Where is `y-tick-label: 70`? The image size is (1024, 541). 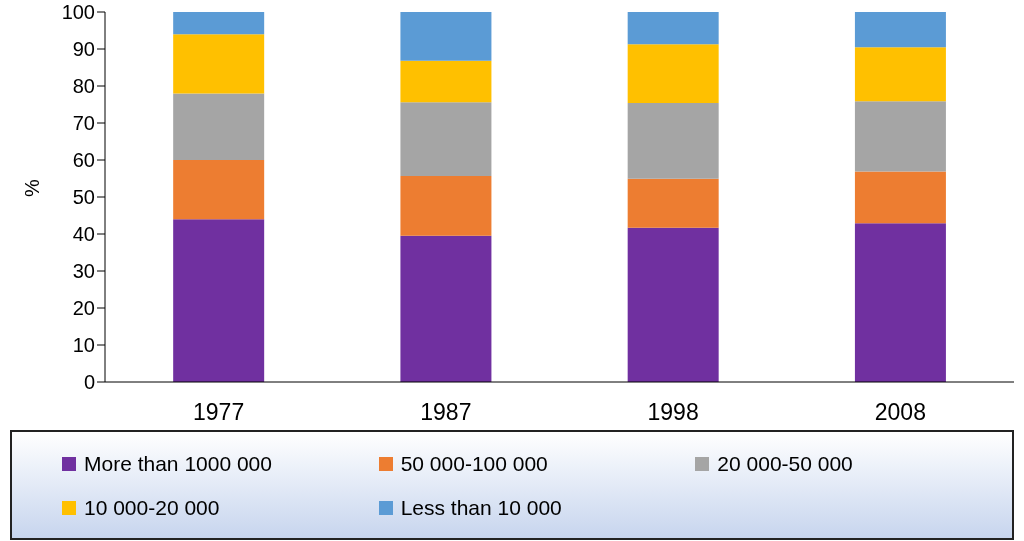
y-tick-label: 70 is located at coordinates (83, 123).